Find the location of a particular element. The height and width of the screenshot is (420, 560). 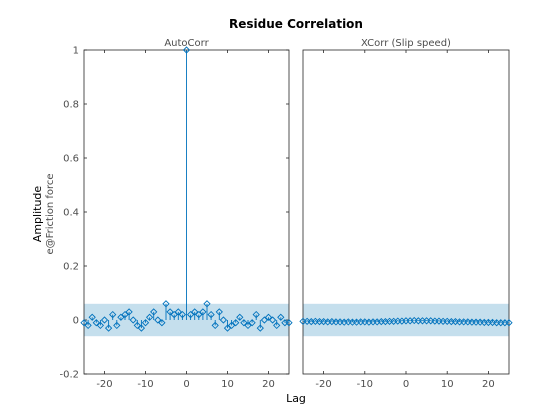

y-tick-label: 0.8 is located at coordinates (71, 105).